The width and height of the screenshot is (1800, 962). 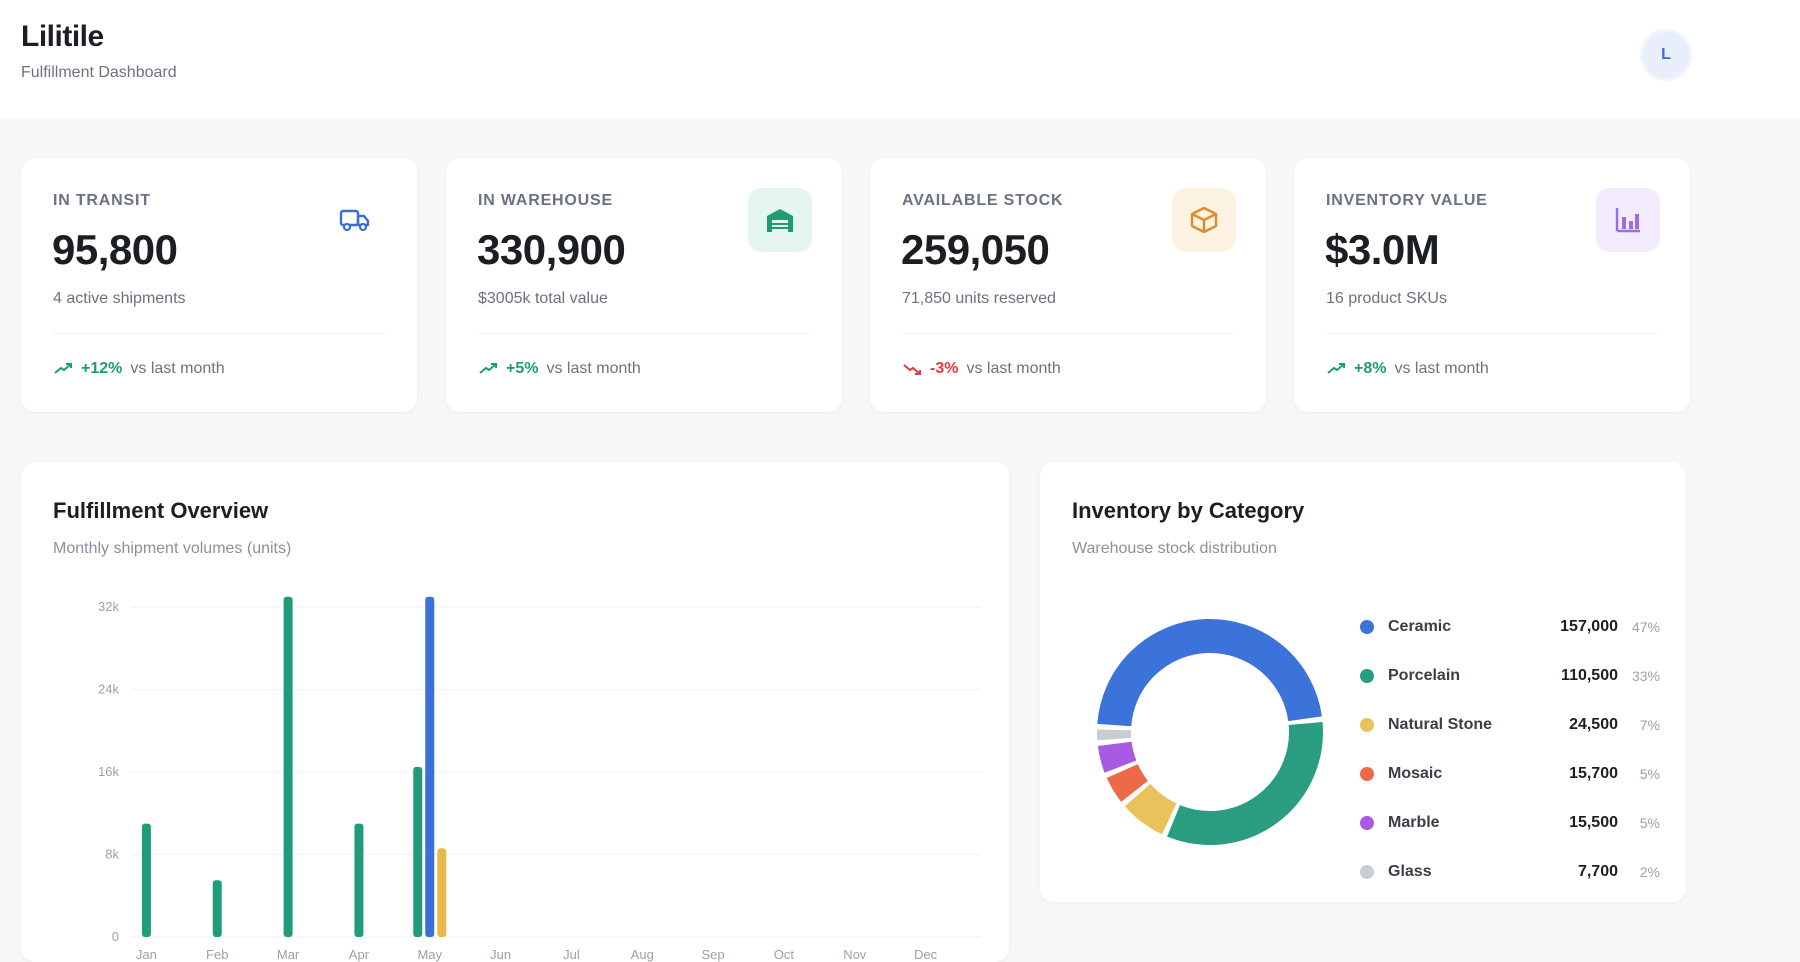 I want to click on legend-item: Mosaic 15,700 5%, so click(x=1510, y=773).